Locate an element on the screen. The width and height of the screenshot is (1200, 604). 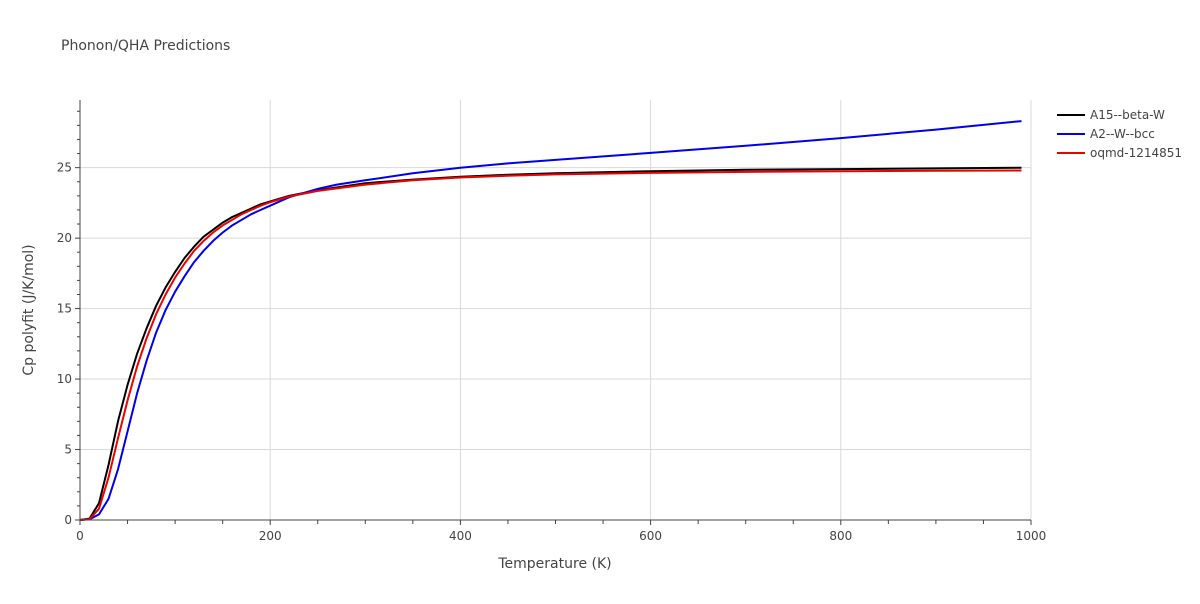
y-axis-title: Cp polyfit (J/K/mol) is located at coordinates (29, 309).